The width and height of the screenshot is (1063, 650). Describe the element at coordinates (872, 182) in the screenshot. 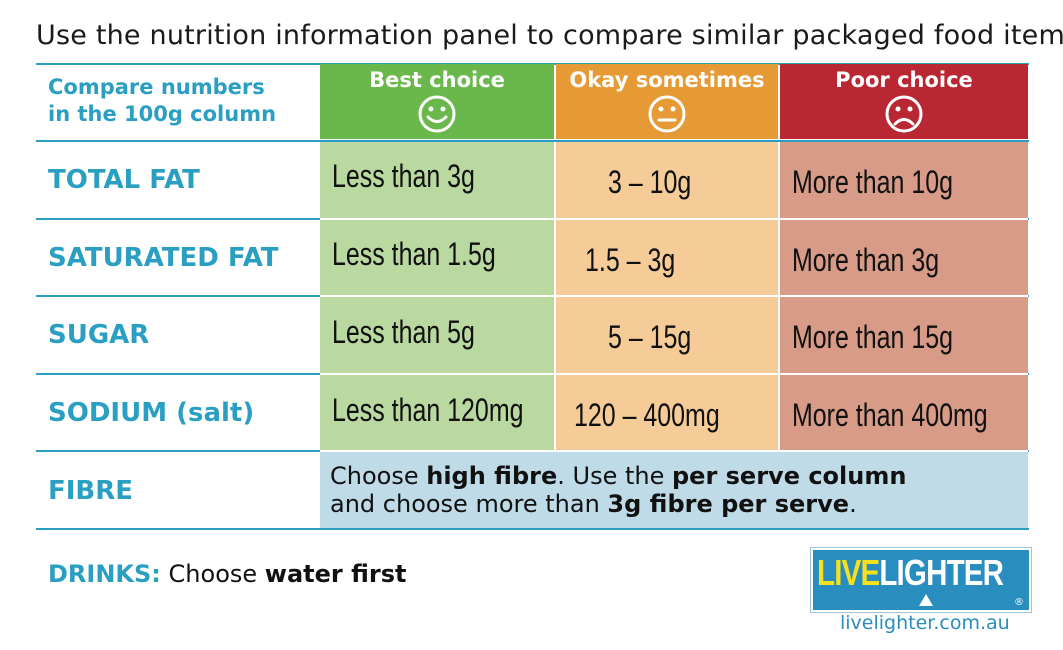

I see `cell-total-fat-poor: More than 10g` at that location.